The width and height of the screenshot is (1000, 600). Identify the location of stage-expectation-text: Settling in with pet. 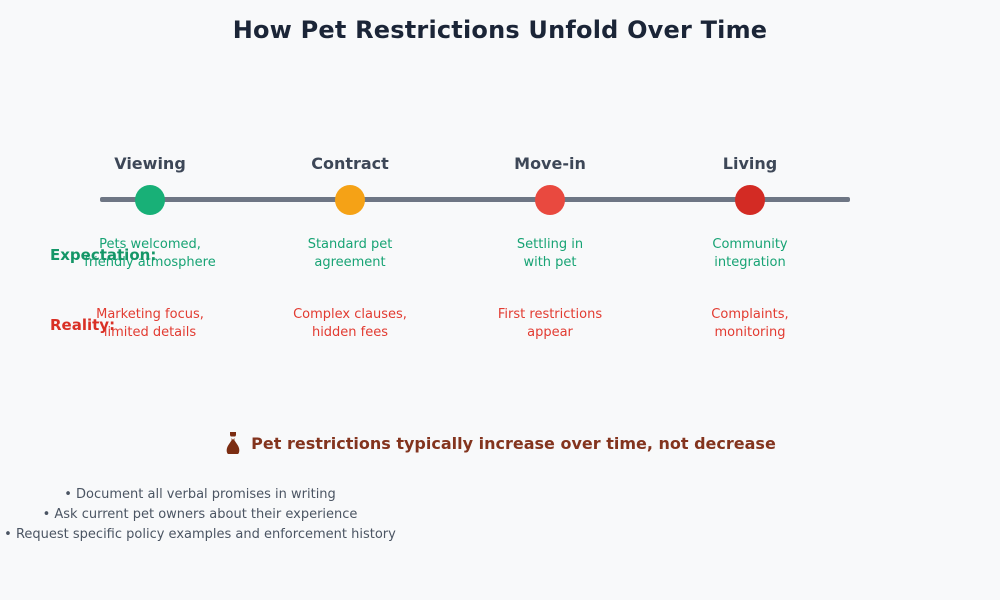
(550, 253).